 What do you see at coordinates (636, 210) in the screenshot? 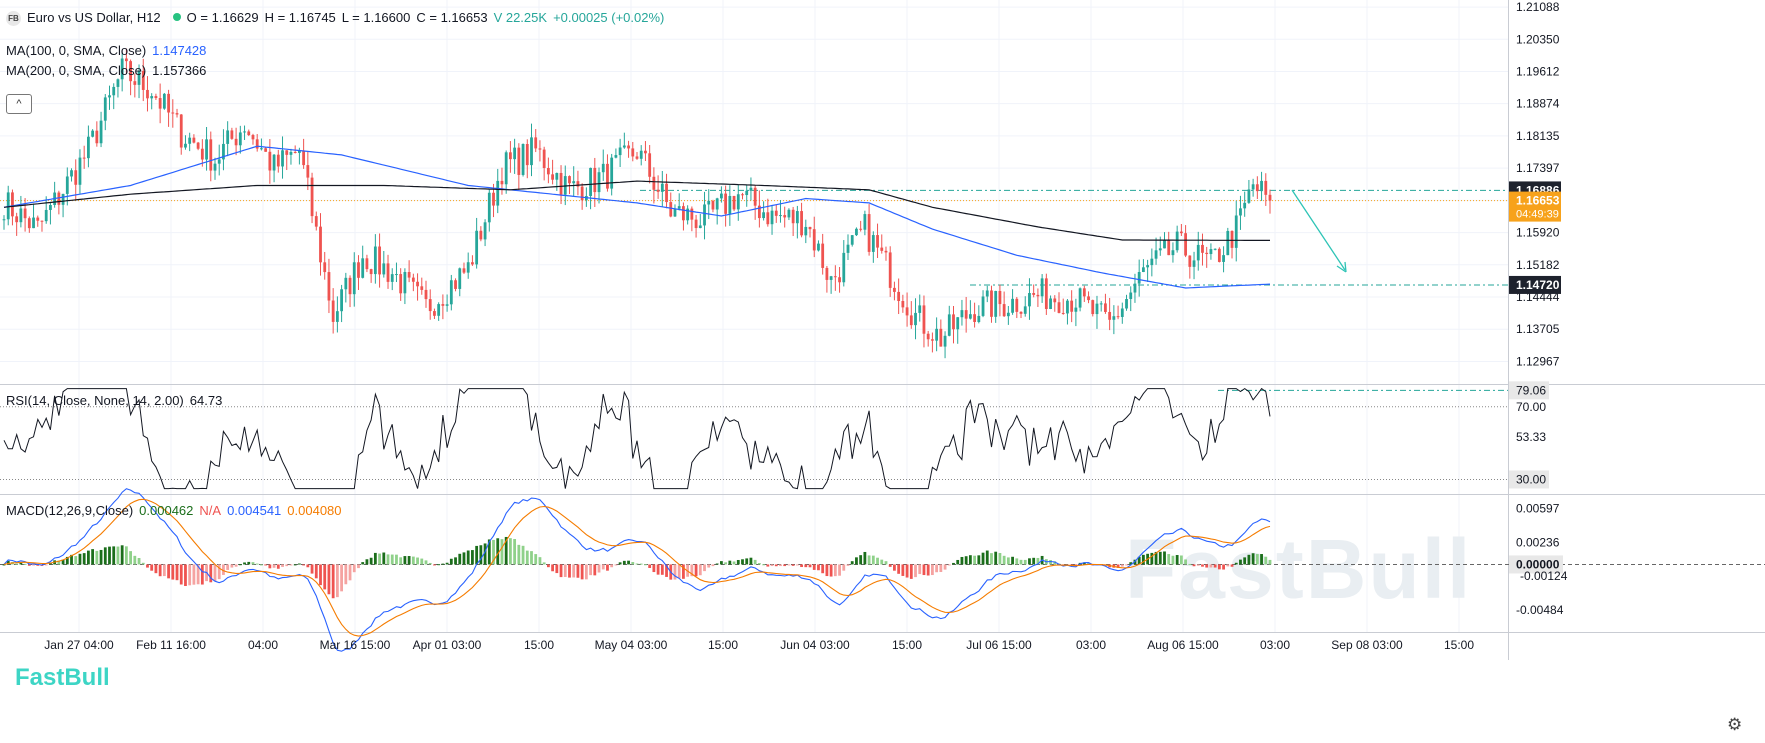
I see `ma200-line` at bounding box center [636, 210].